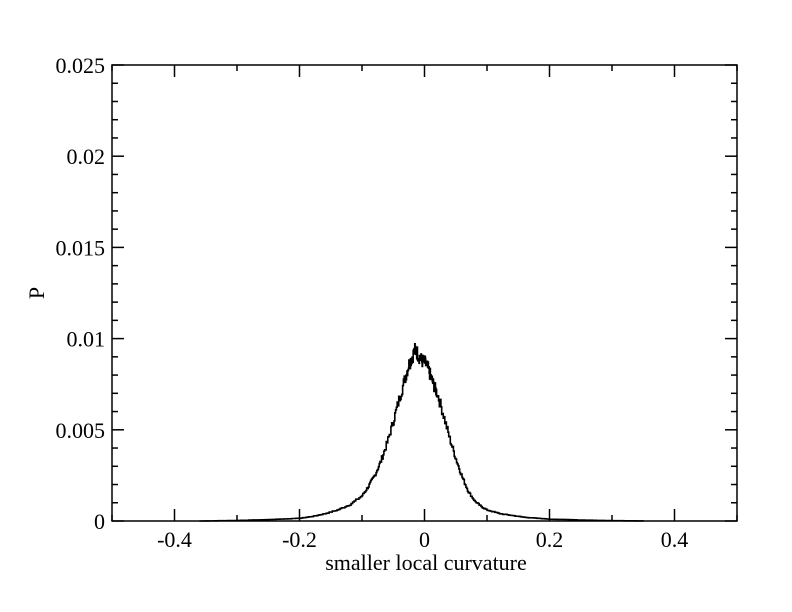 This screenshot has height=612, width=792. Describe the element at coordinates (36, 293) in the screenshot. I see `y-axis-label: P` at that location.